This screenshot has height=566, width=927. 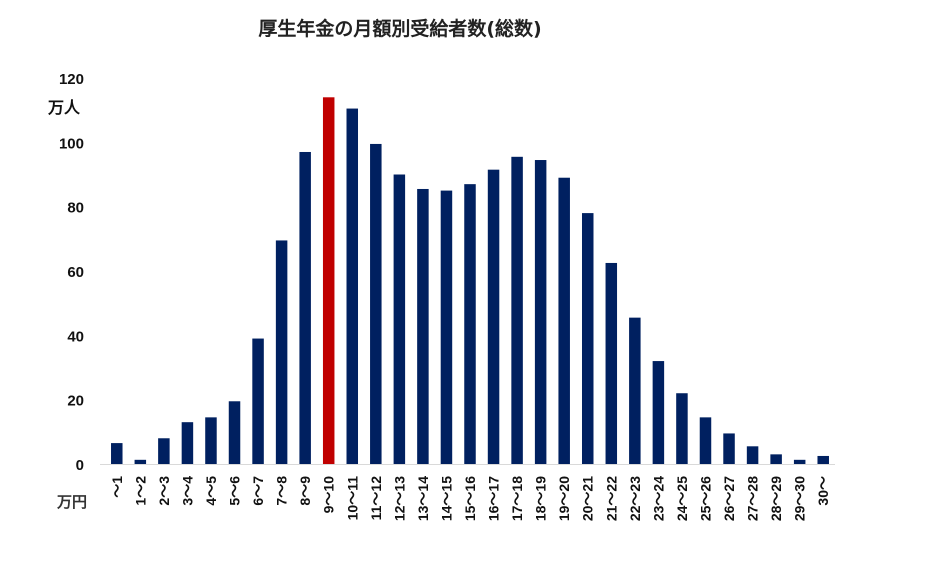 I want to click on x-tick-label: 28～29, so click(x=776, y=498).